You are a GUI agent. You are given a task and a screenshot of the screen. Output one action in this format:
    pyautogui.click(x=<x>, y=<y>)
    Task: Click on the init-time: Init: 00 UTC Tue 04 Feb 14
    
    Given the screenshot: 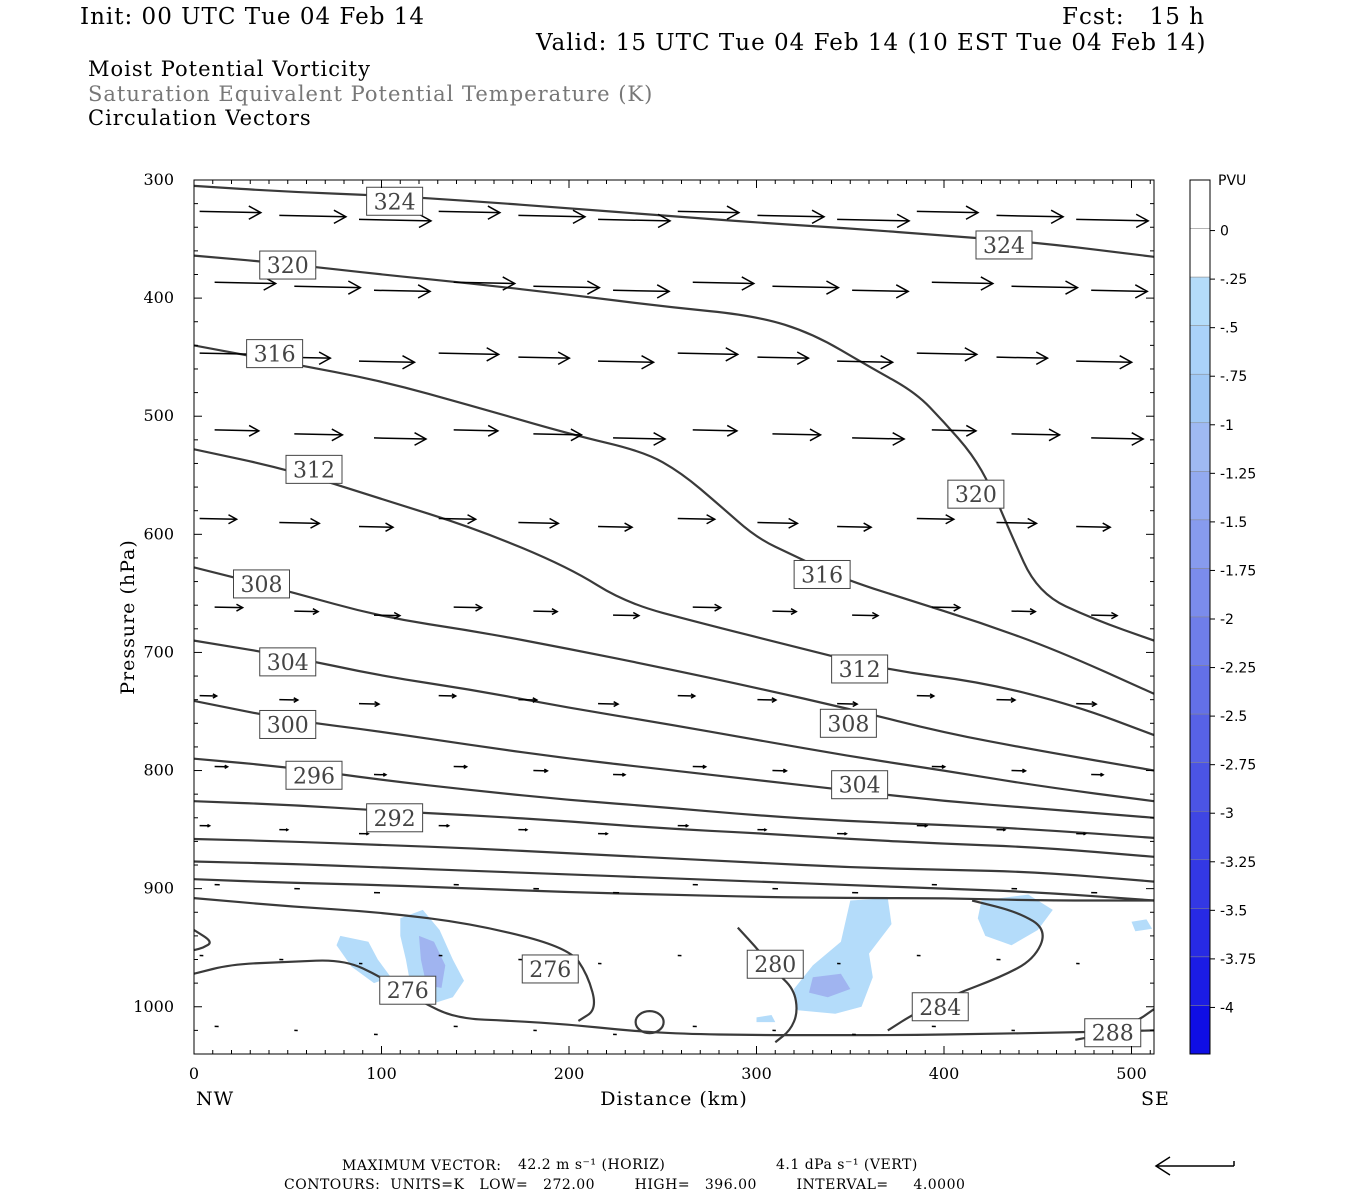 What is the action you would take?
    pyautogui.click(x=253, y=17)
    